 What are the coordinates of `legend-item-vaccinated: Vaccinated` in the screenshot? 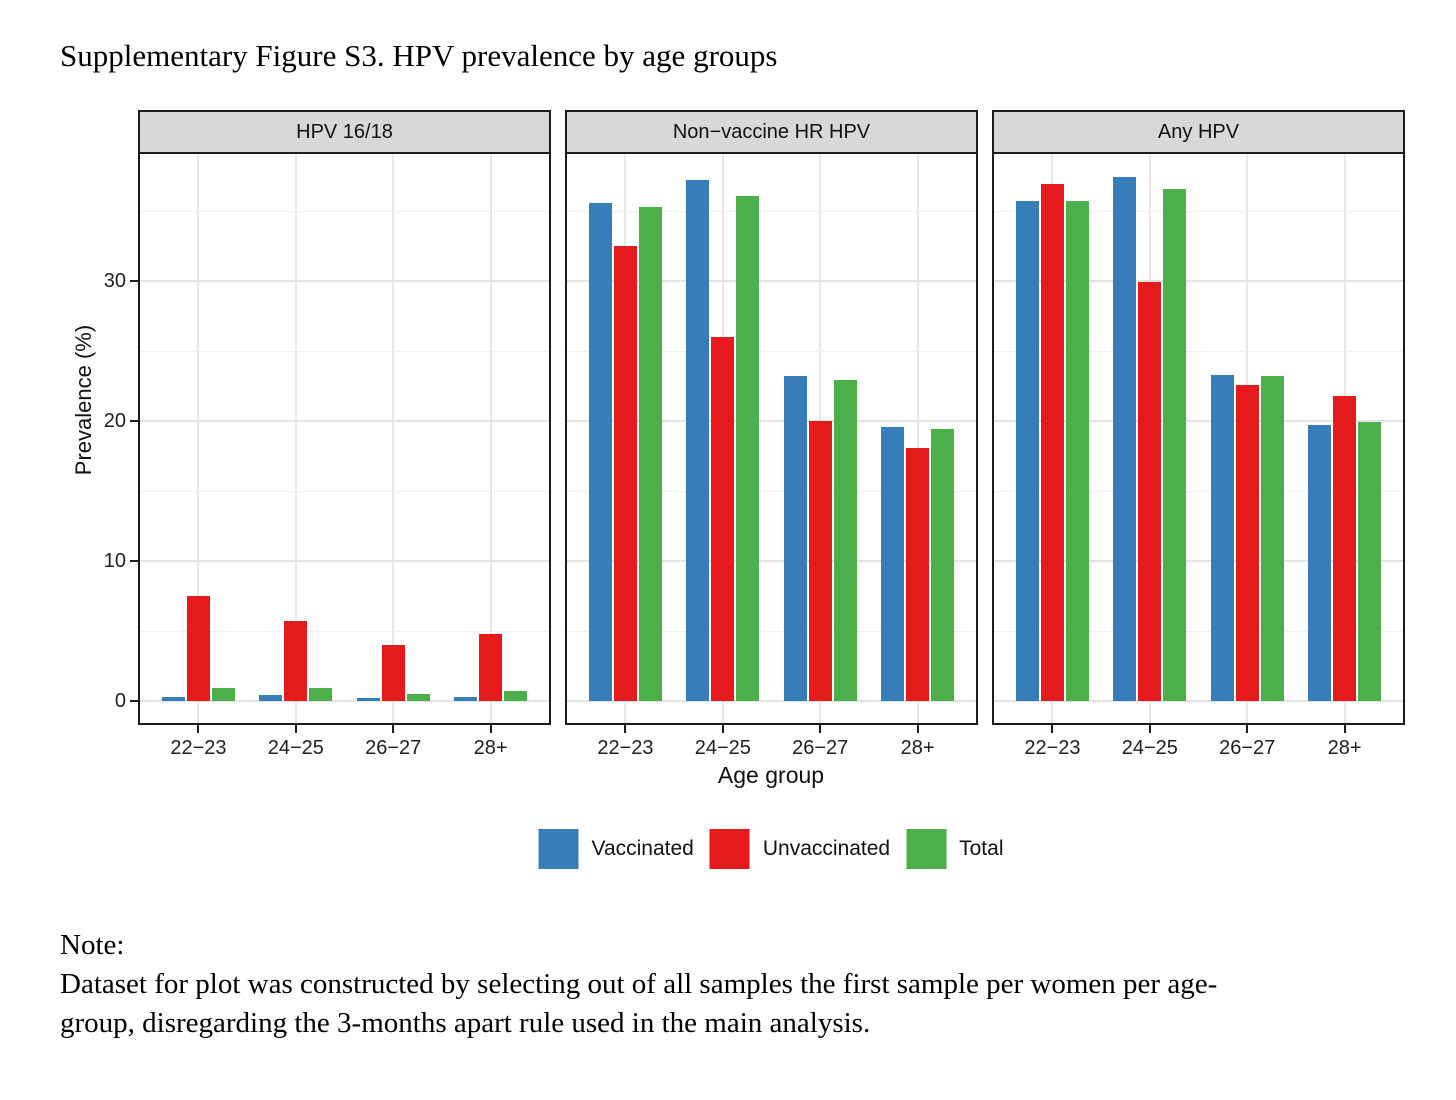 It's located at (616, 849).